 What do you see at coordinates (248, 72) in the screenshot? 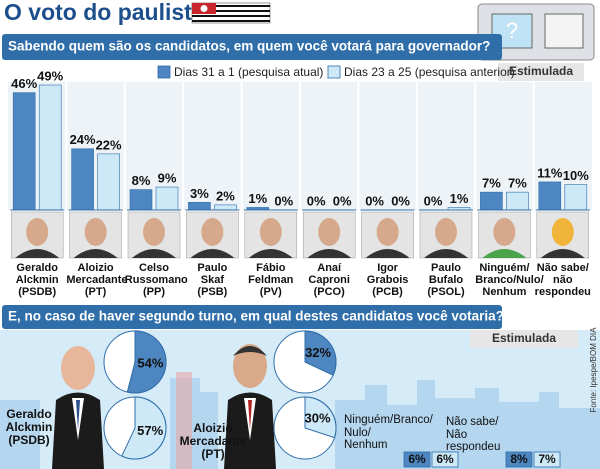
I see `legend-label: Dias 31 a 1 (pesquisa atual)` at bounding box center [248, 72].